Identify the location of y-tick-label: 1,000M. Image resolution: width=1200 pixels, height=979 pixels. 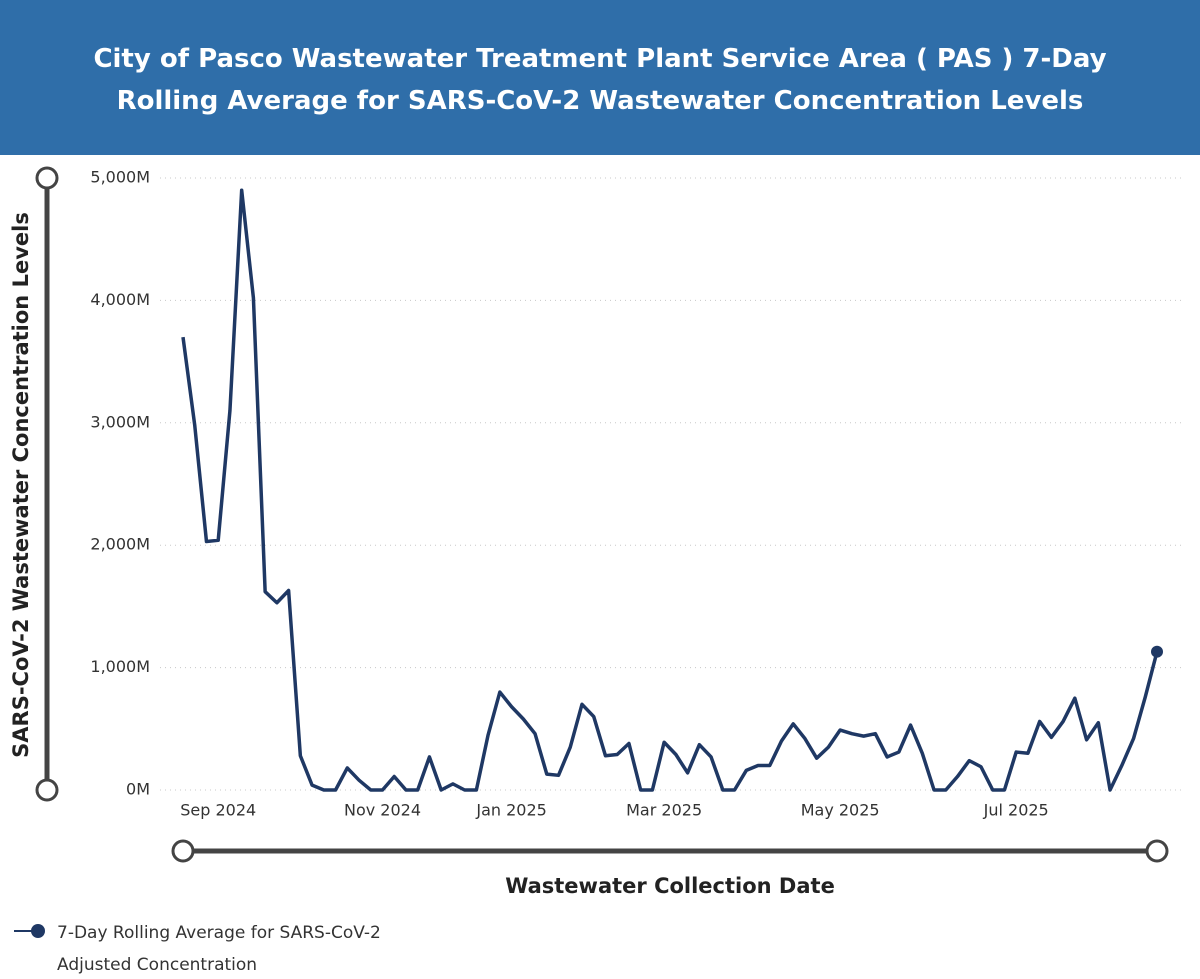
(120, 666).